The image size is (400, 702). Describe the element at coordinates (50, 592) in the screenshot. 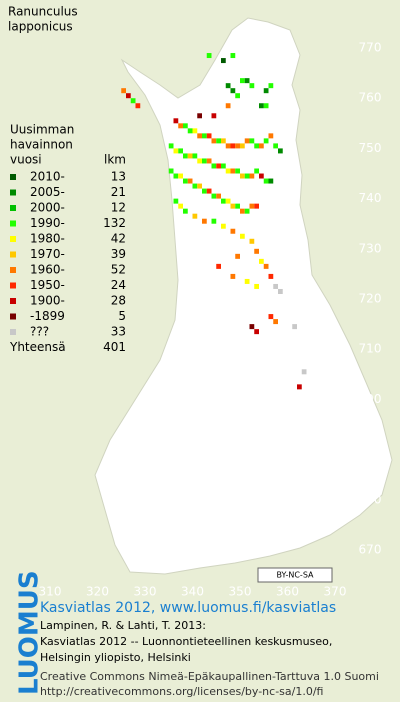

I see `x-tick-label: 310` at that location.